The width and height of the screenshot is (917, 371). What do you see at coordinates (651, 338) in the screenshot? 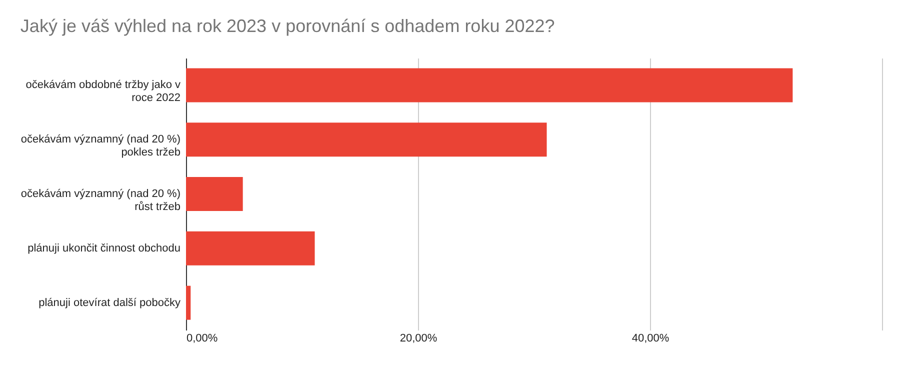
I see `x-tick-label: 40,00%` at bounding box center [651, 338].